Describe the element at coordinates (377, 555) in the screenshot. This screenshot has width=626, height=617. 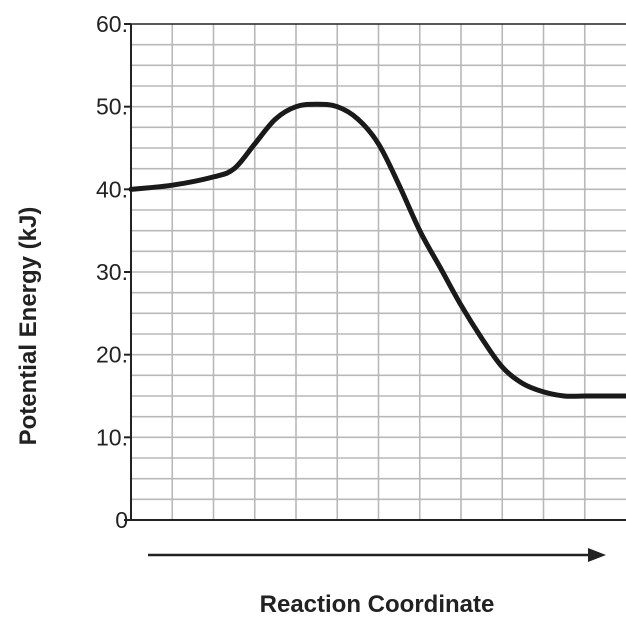
I see `x-axis-arrow` at that location.